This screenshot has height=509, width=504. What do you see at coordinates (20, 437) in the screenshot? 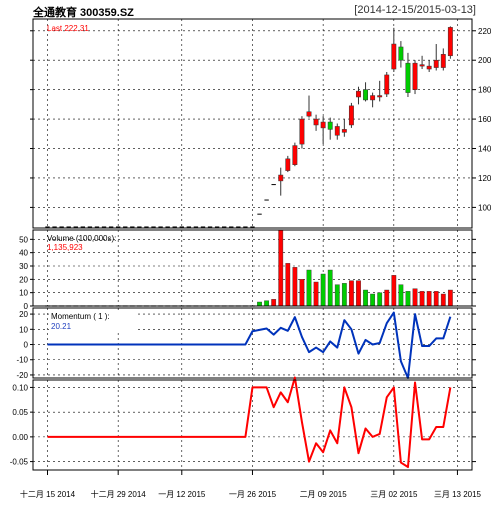
I see `roc-ytick-label: 0.00` at bounding box center [20, 437].